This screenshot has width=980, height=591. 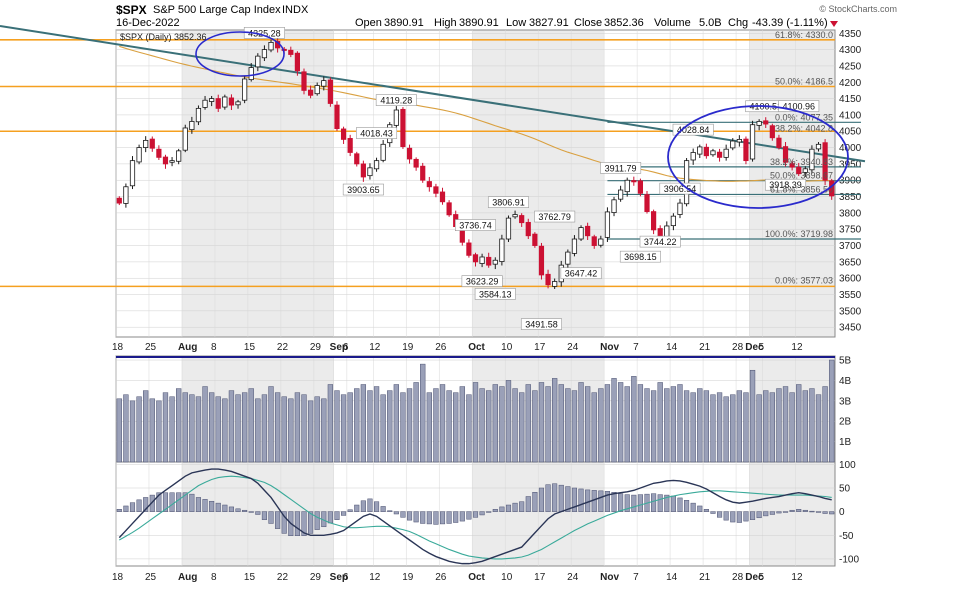 I want to click on price-tick-label: 4000, so click(x=850, y=148).